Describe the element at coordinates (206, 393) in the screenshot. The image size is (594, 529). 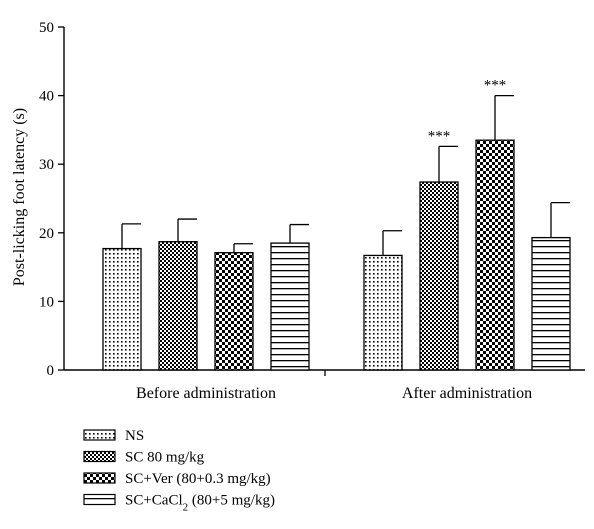
I see `x-category-label: Before administration` at that location.